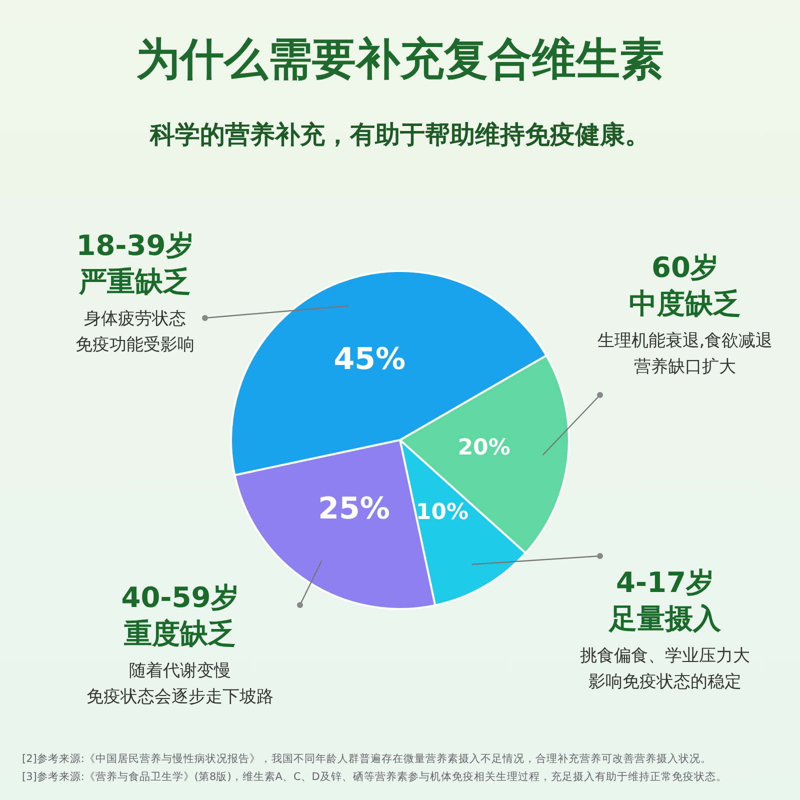 The image size is (800, 800). Describe the element at coordinates (400, 60) in the screenshot. I see `chart-title: 为什么需要补充复合维生素` at that location.